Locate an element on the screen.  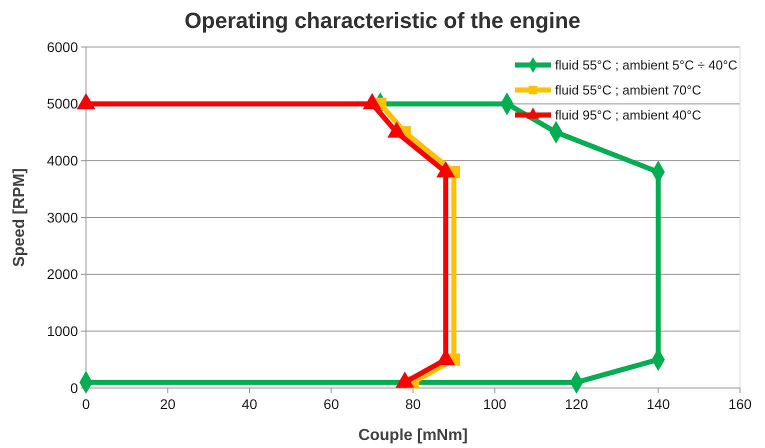
y-tick-label: 0 is located at coordinates (74, 388).